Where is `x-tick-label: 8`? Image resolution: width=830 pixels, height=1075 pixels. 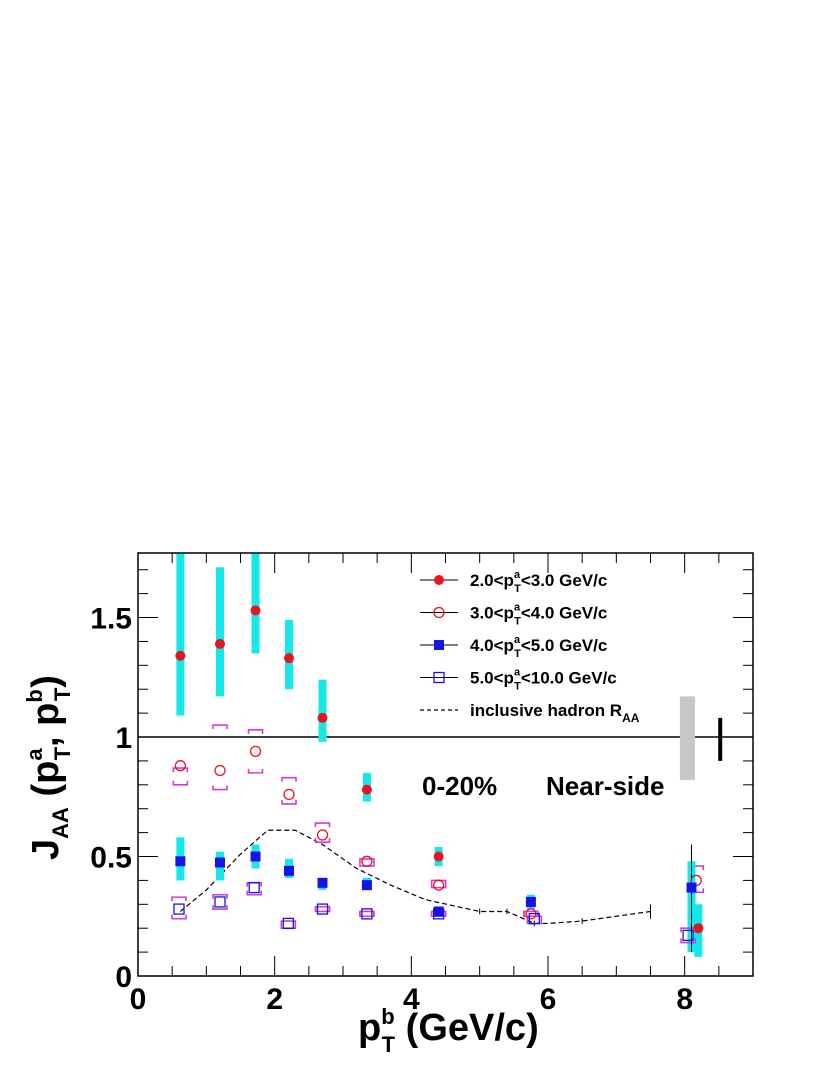 x-tick-label: 8 is located at coordinates (684, 999).